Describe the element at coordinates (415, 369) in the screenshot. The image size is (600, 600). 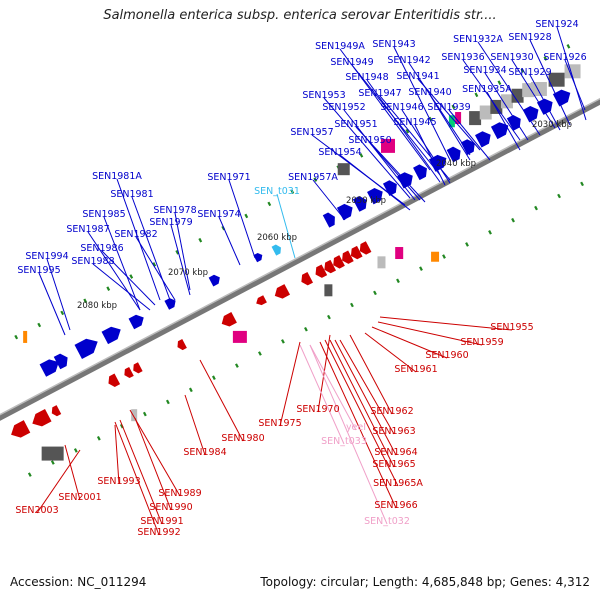
I see `reverse-gene-label: SEN1961` at that location.